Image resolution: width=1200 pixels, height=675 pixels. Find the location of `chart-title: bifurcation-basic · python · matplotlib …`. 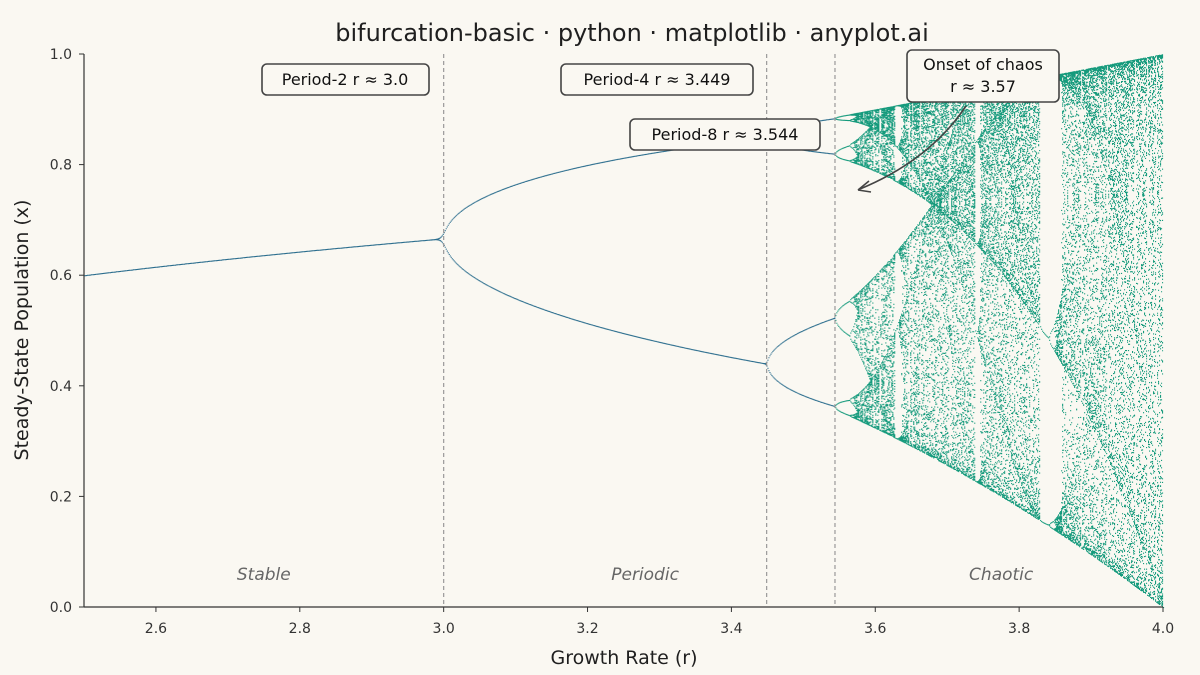

chart-title: bifurcation-basic · python · matplotlib … is located at coordinates (632, 33).